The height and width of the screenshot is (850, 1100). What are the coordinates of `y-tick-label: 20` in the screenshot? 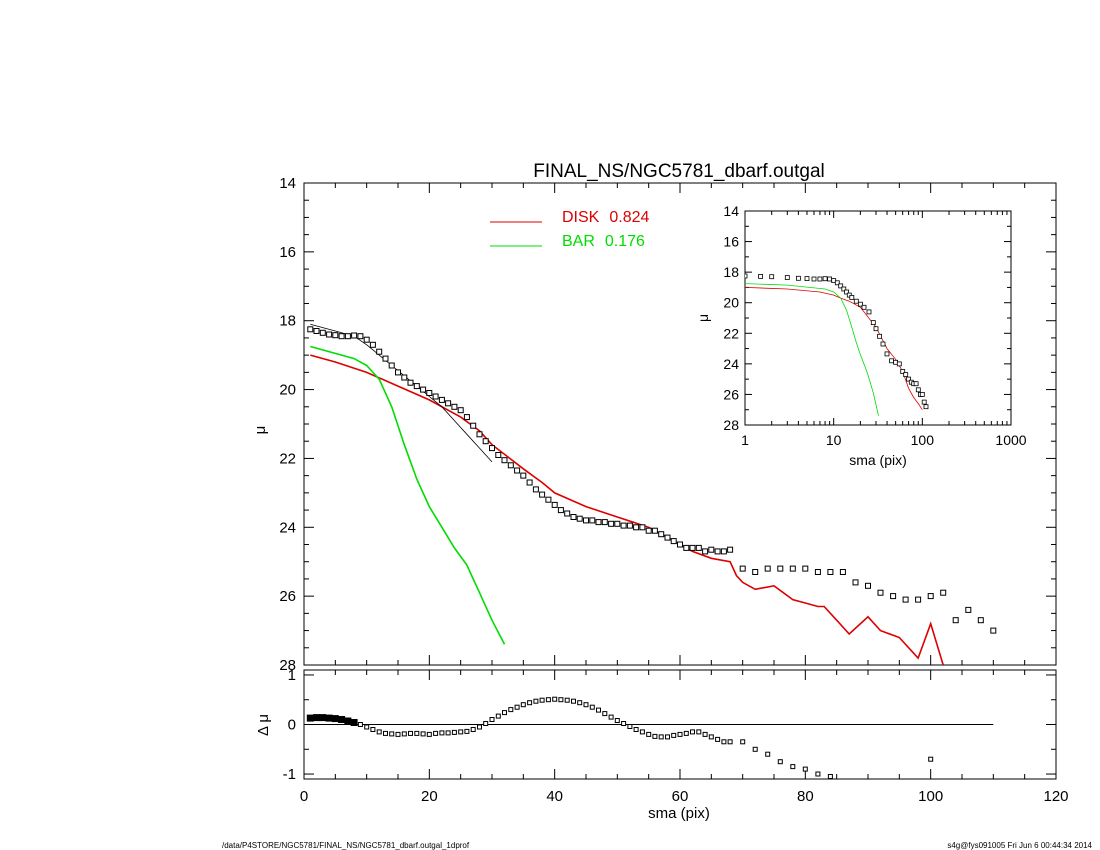 It's located at (287, 390).